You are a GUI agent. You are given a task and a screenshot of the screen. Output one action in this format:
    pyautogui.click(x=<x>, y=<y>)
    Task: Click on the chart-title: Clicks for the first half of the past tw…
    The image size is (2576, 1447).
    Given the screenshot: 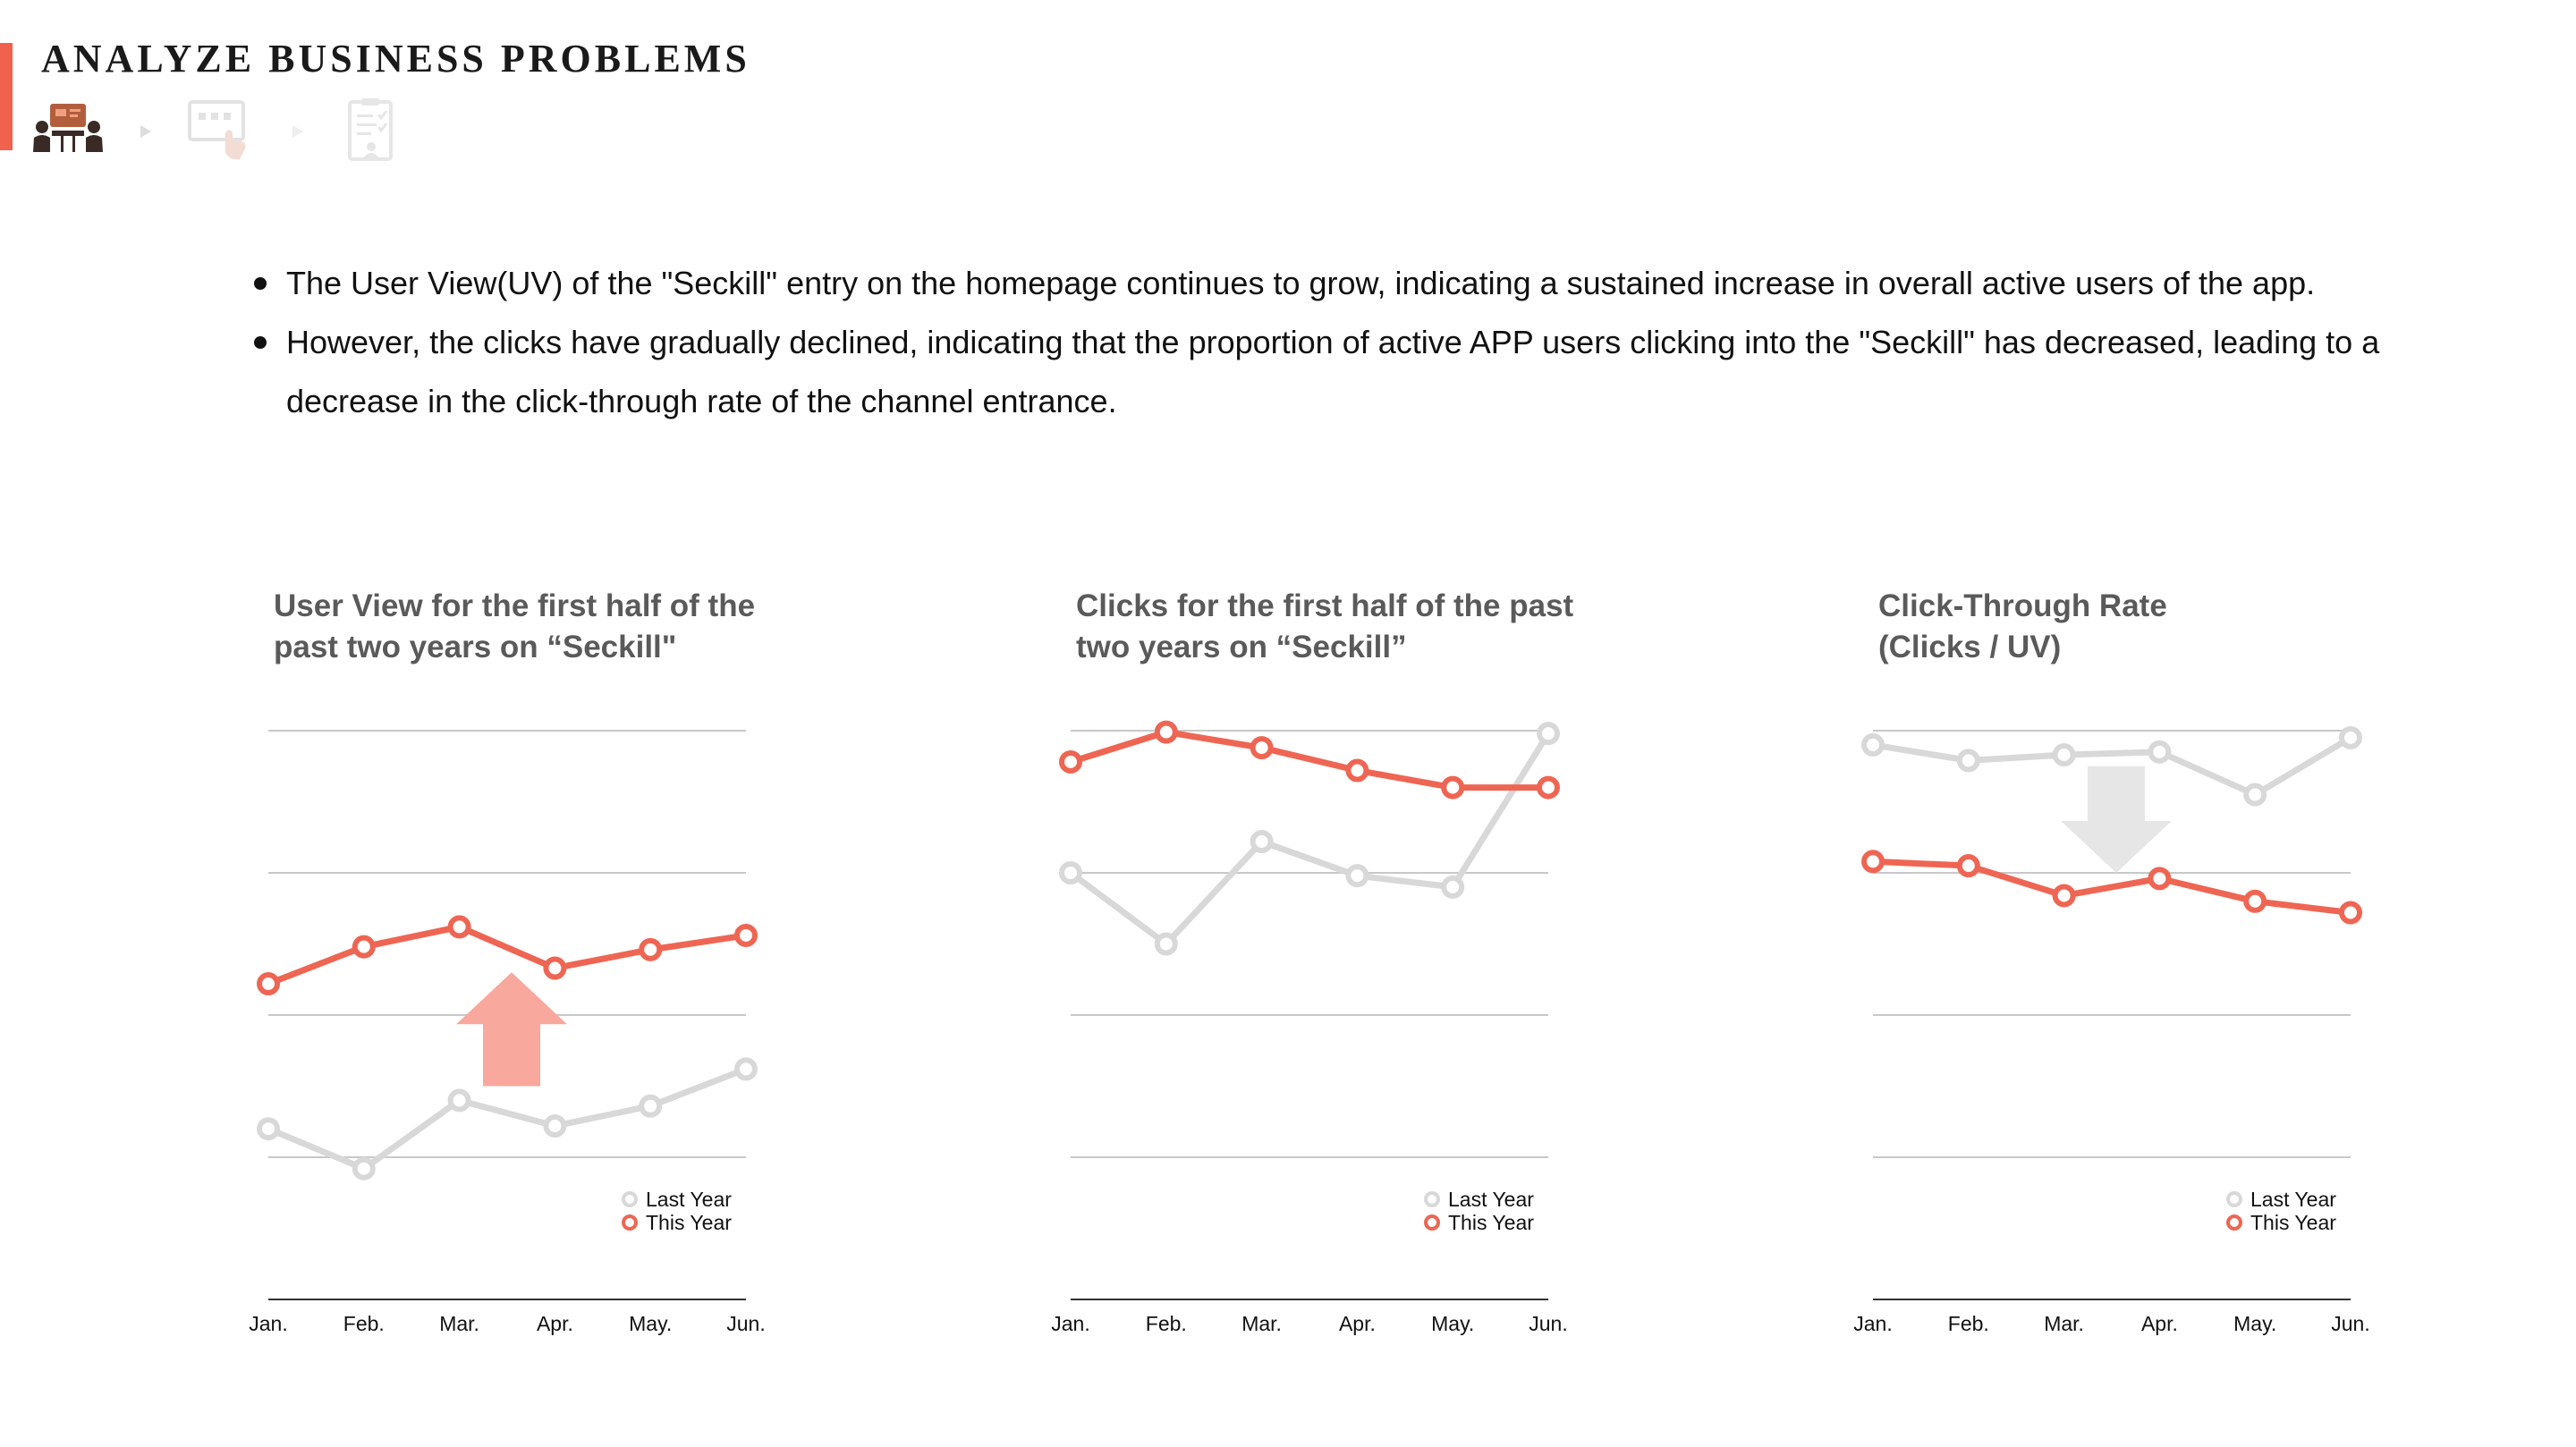 What is the action you would take?
    pyautogui.click(x=1325, y=626)
    